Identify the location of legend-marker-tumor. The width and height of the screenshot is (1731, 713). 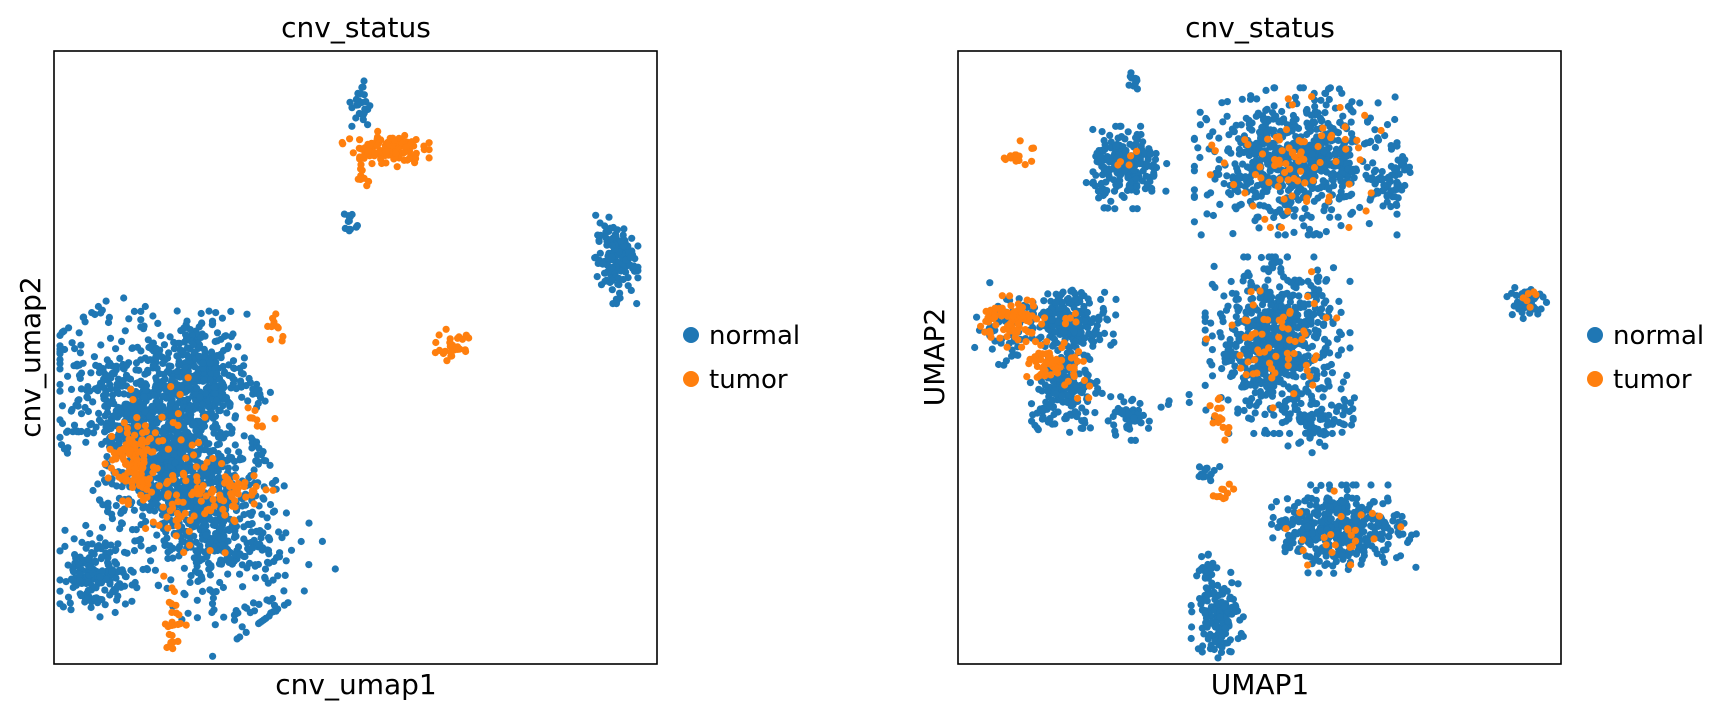
(691, 379).